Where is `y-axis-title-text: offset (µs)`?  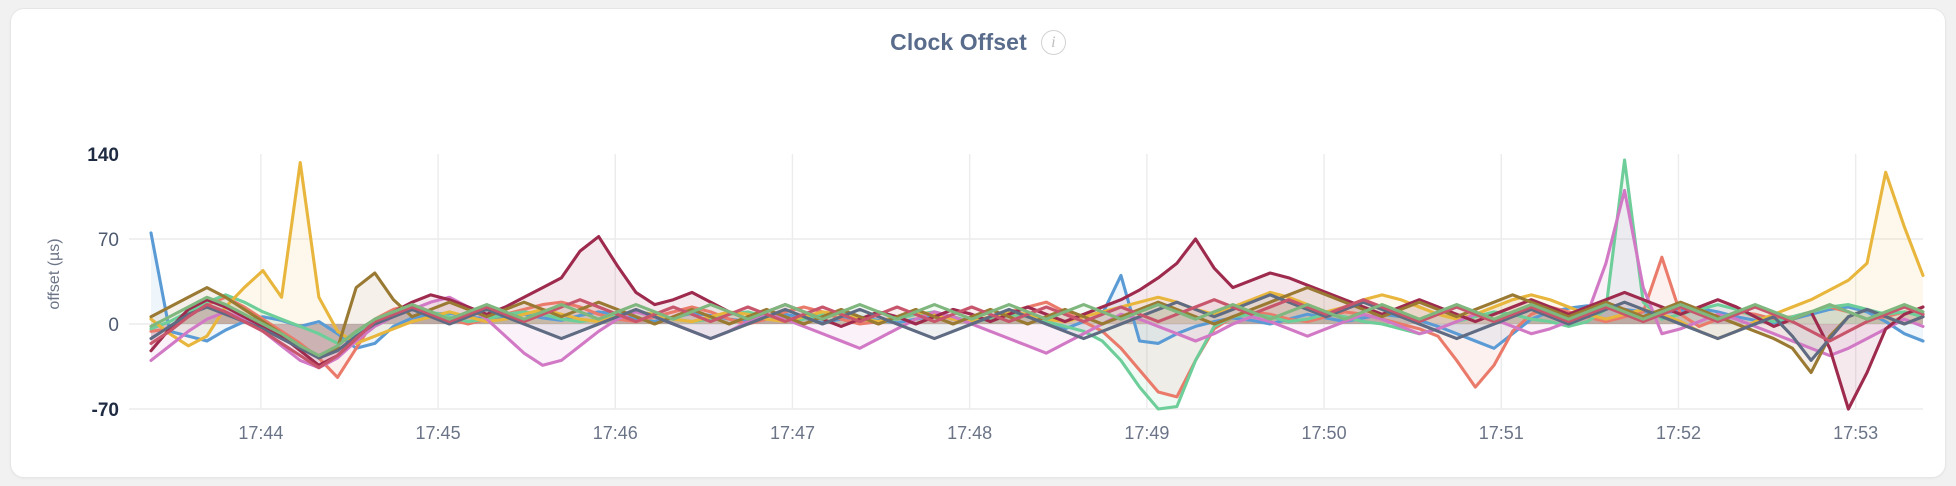
y-axis-title-text: offset (µs) is located at coordinates (54, 273).